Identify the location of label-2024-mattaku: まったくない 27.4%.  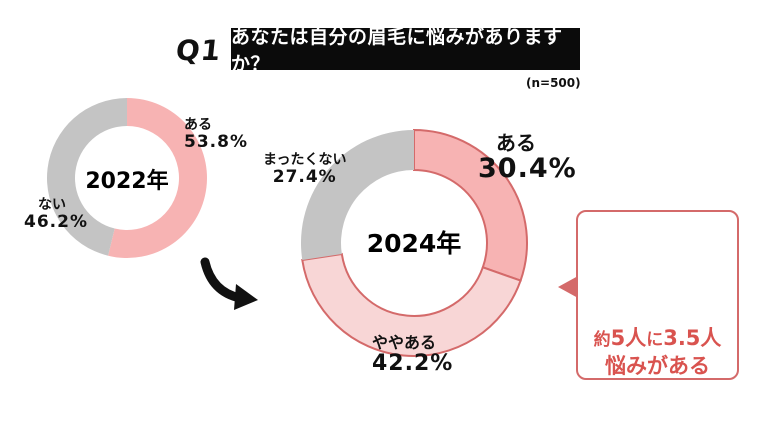
(305, 170).